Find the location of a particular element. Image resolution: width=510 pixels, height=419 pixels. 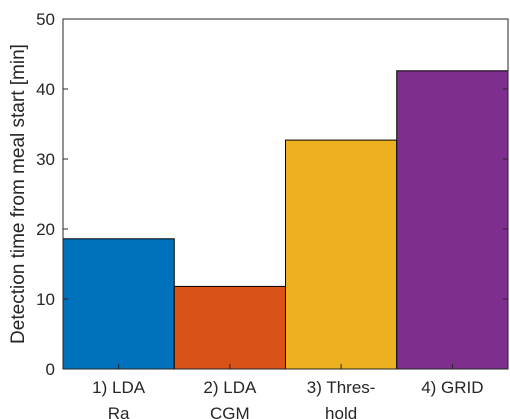

y-tick-label: 40 is located at coordinates (45, 89).